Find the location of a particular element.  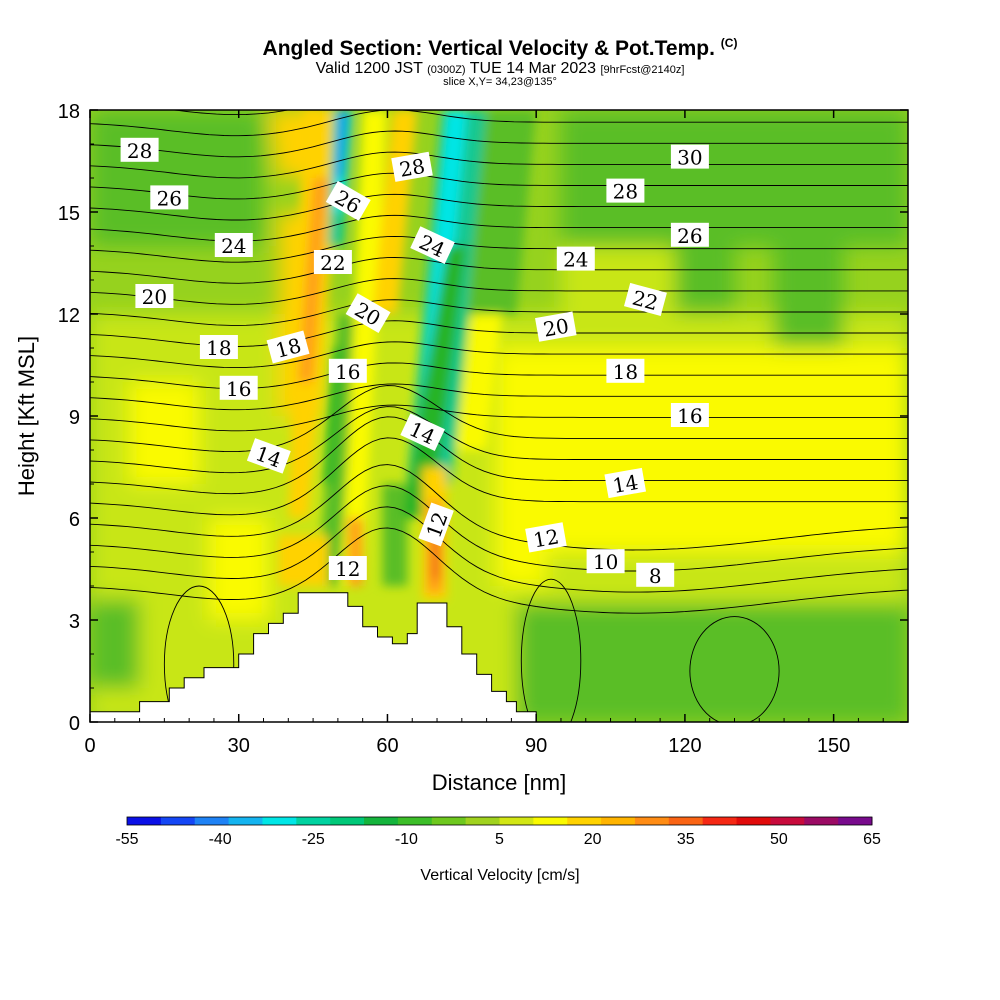

isentrope-label-text: 28 is located at coordinates (625, 192).